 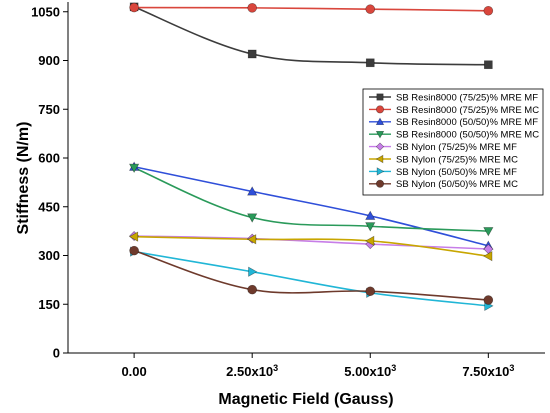 What do you see at coordinates (457, 159) in the screenshot?
I see `legend-label-5: SB Nylon (75/25)% MRE MC` at bounding box center [457, 159].